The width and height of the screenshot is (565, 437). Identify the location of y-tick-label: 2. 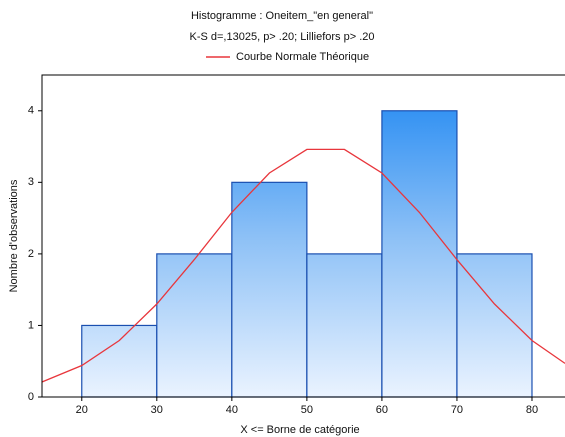
(31, 254).